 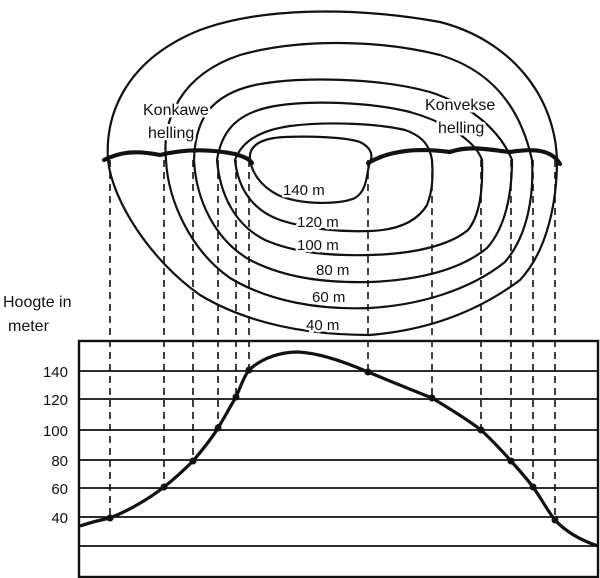 I want to click on contour-80-bottom, so click(x=353, y=221).